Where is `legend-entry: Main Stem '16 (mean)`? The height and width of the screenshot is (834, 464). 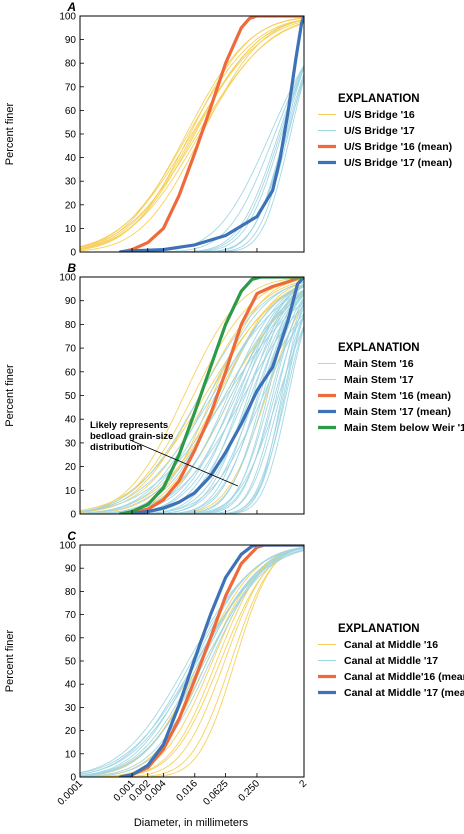
legend-entry: Main Stem '16 (mean) is located at coordinates (397, 396).